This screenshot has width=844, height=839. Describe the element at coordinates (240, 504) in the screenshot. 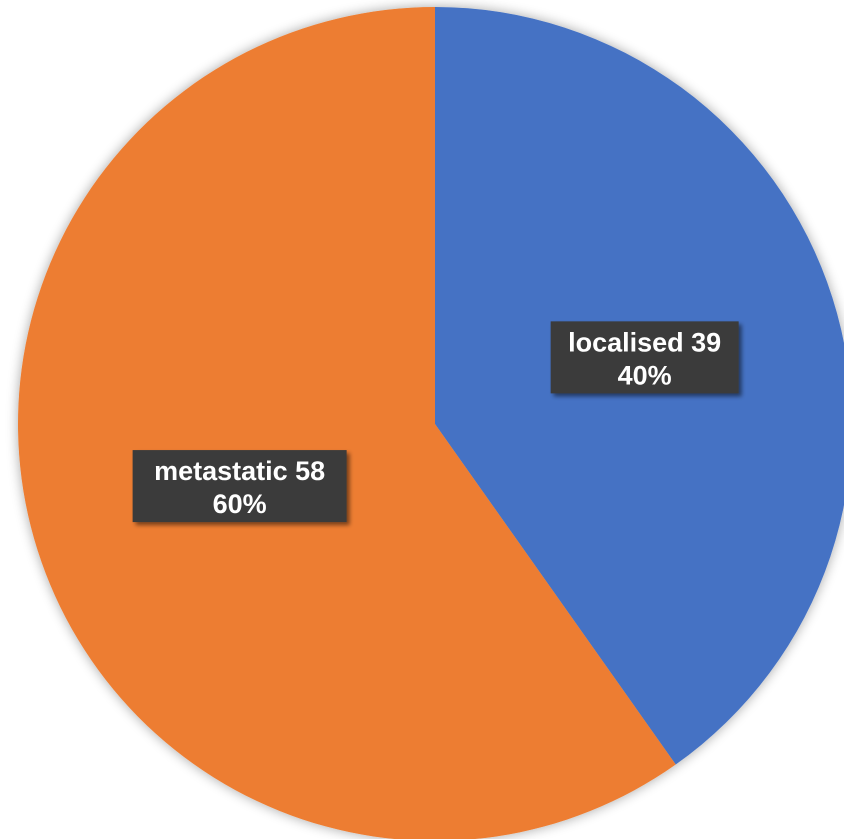

I see `data-label-percent: 60%` at that location.